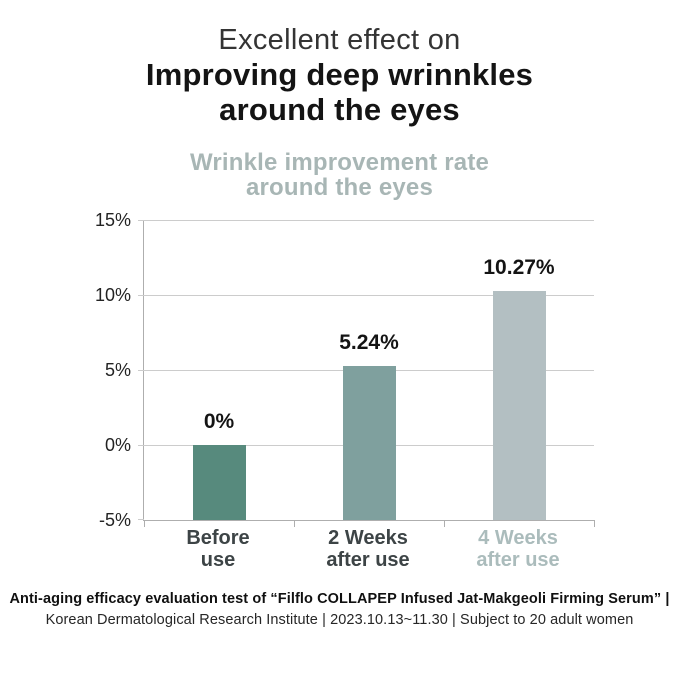 This screenshot has height=679, width=679. I want to click on headline-light-line: Excellent effect on, so click(339, 40).